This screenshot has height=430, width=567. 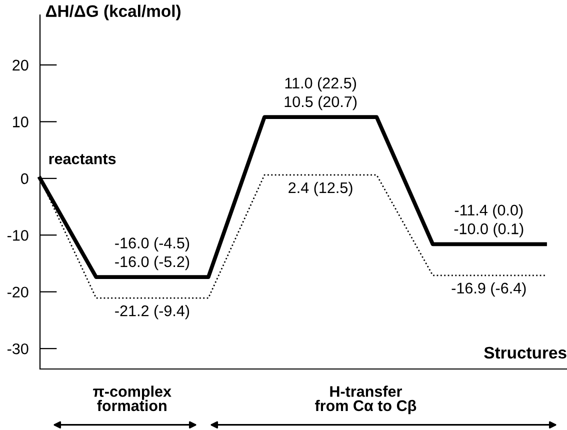 What do you see at coordinates (320, 189) in the screenshot?
I see `annotation: 2.4 (12.5)` at bounding box center [320, 189].